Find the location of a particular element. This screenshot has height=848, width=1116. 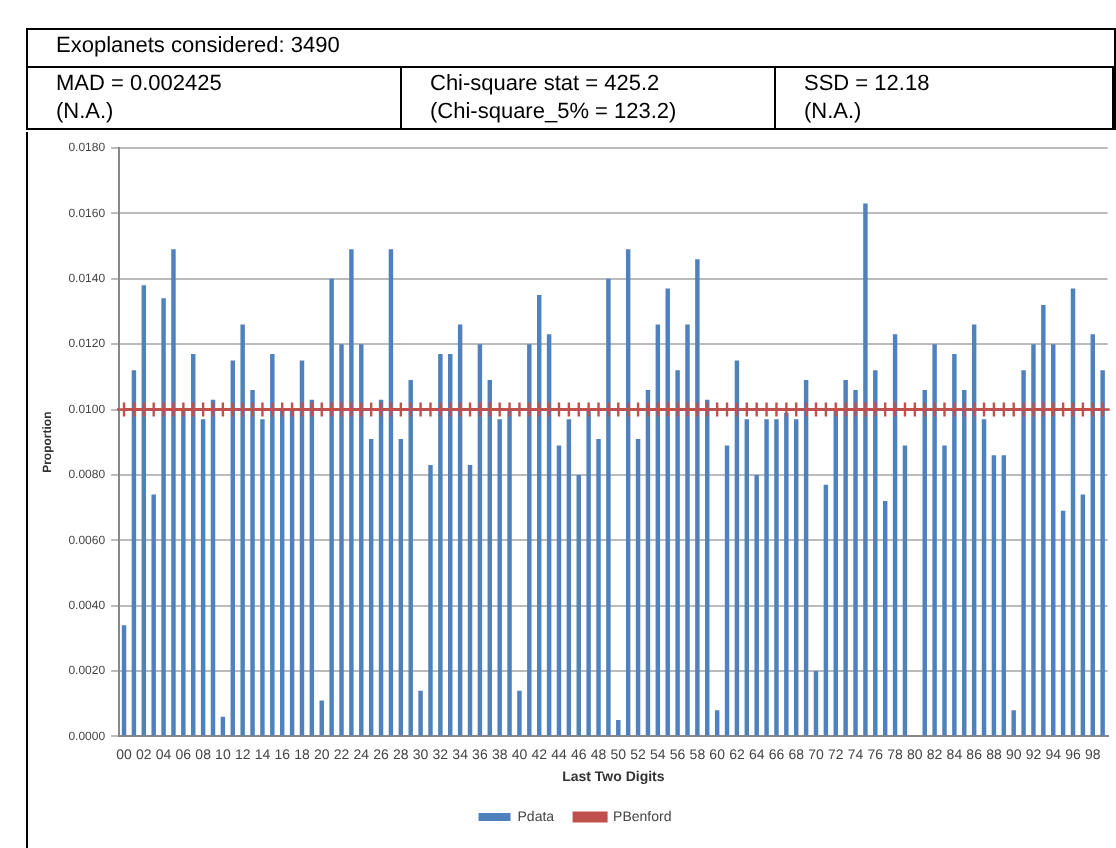

text: MAD = 0.002425 is located at coordinates (140, 84).